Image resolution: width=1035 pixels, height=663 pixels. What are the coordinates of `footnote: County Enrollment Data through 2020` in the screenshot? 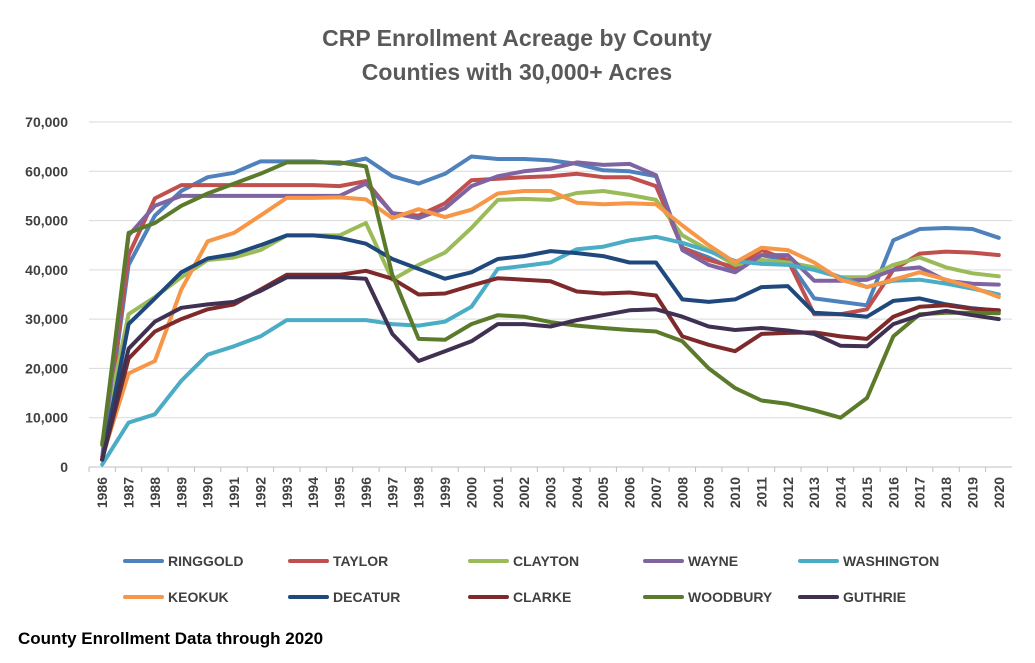 It's located at (170, 638).